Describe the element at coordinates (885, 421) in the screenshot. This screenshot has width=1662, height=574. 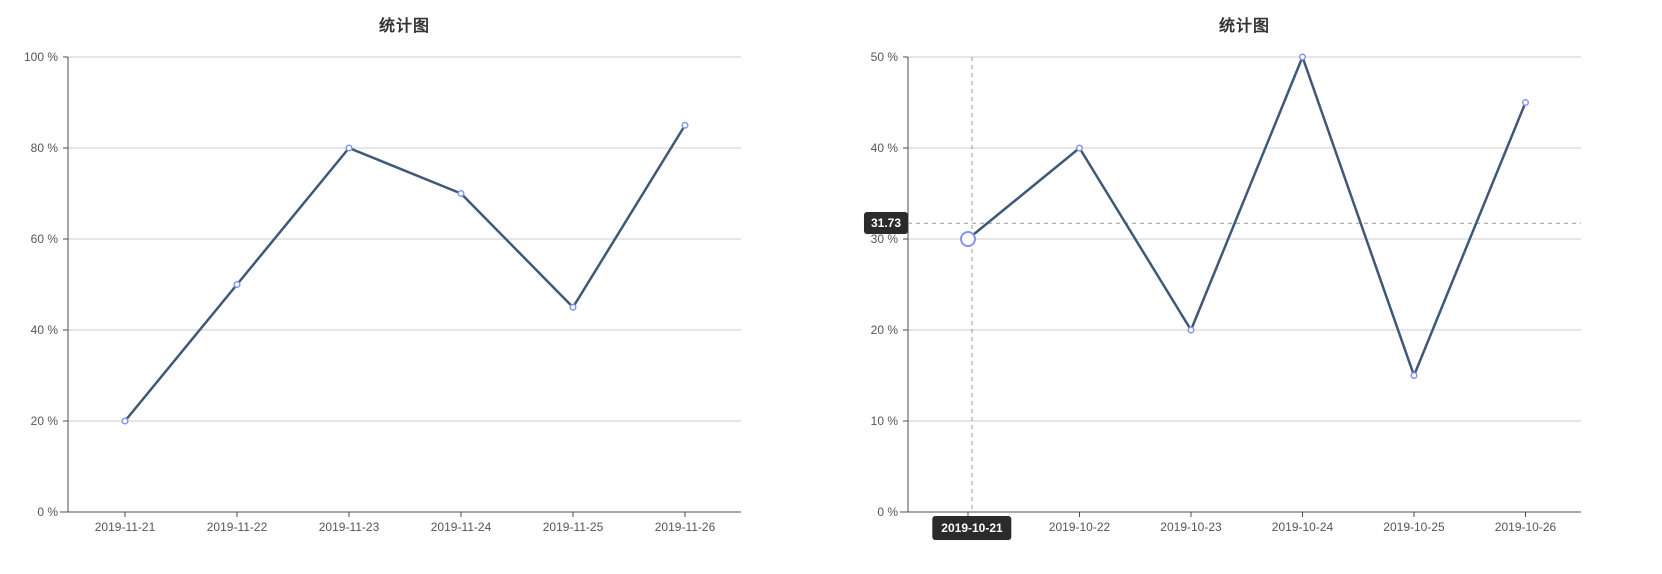
I see `y-axis-label: 10 %` at that location.